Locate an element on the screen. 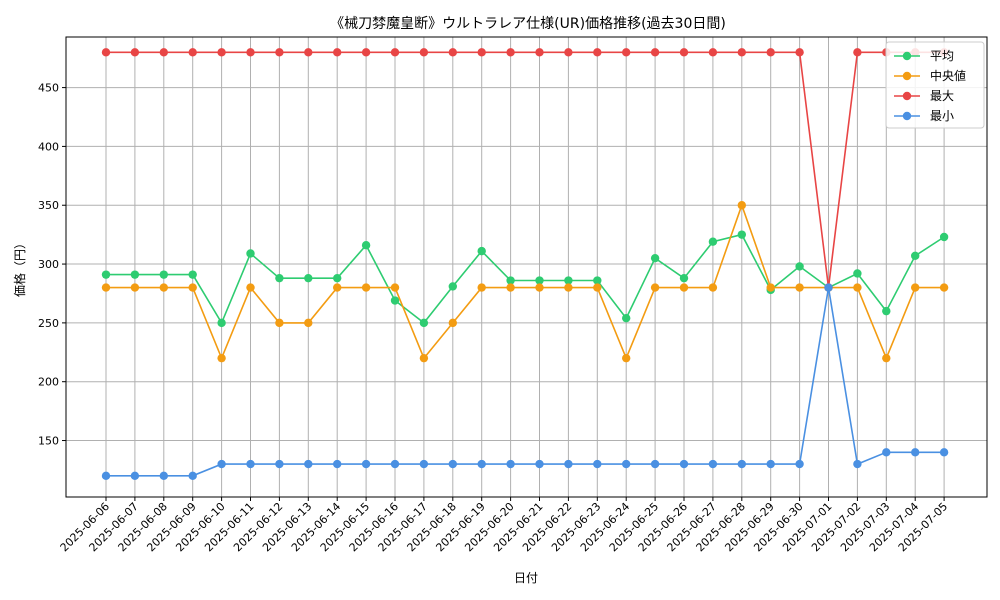  legend-item: 中央値 is located at coordinates (930, 75).